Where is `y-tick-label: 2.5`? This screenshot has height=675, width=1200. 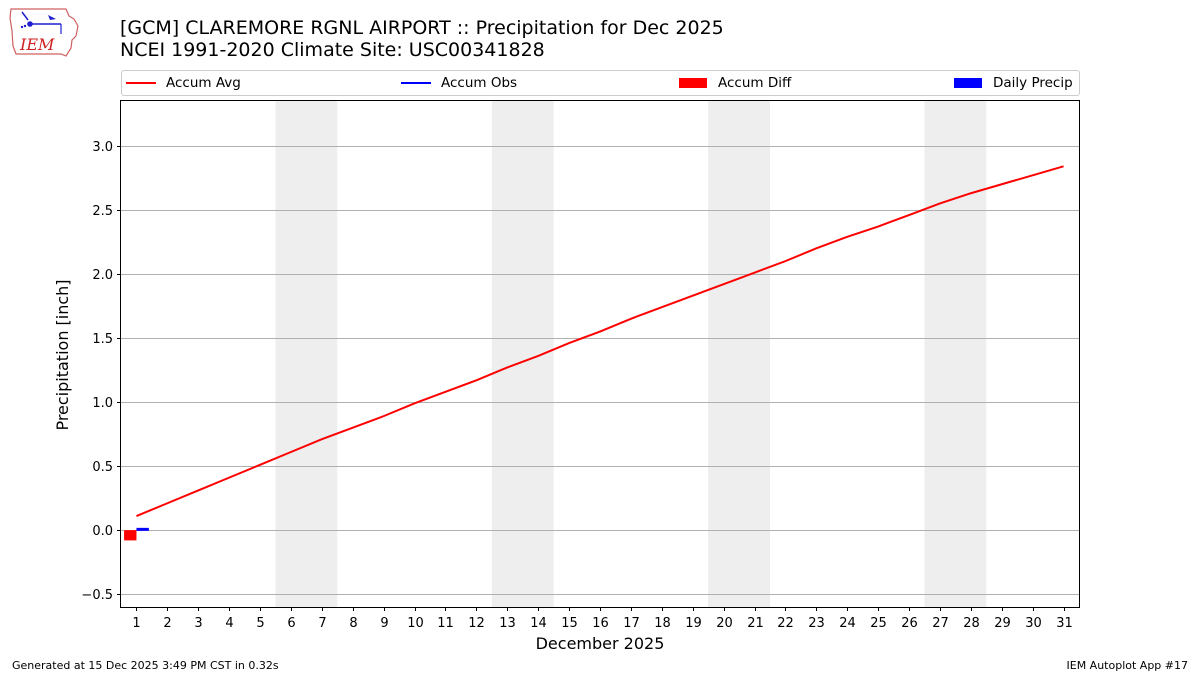 y-tick-label: 2.5 is located at coordinates (102, 211).